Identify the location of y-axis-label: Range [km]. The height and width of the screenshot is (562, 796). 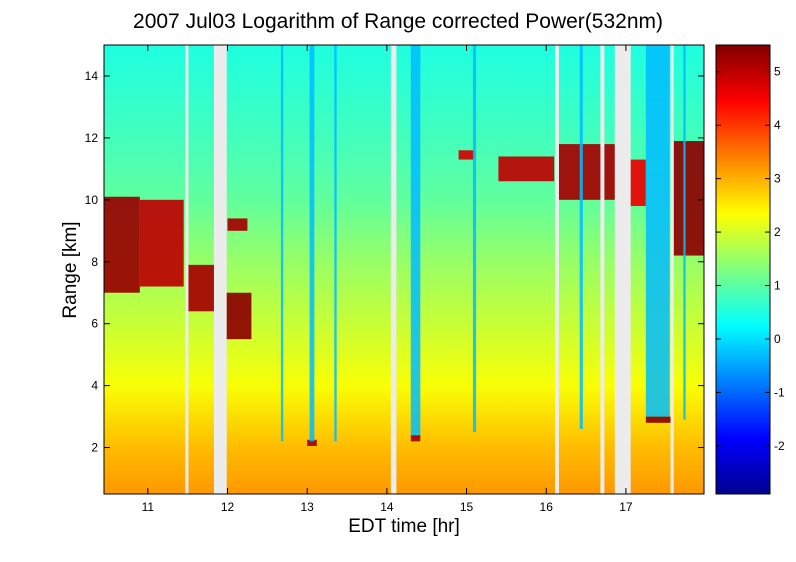
(70, 269).